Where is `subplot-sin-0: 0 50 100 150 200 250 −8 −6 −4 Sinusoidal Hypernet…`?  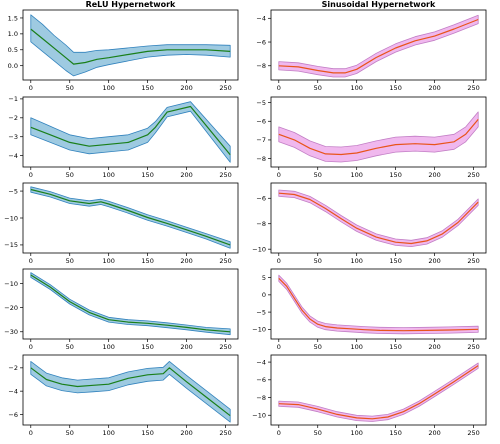
subplot-sin-0: 0 50 100 150 200 250 −8 −6 −4 Sinusoidal Hypernet… is located at coordinates (371, 46).